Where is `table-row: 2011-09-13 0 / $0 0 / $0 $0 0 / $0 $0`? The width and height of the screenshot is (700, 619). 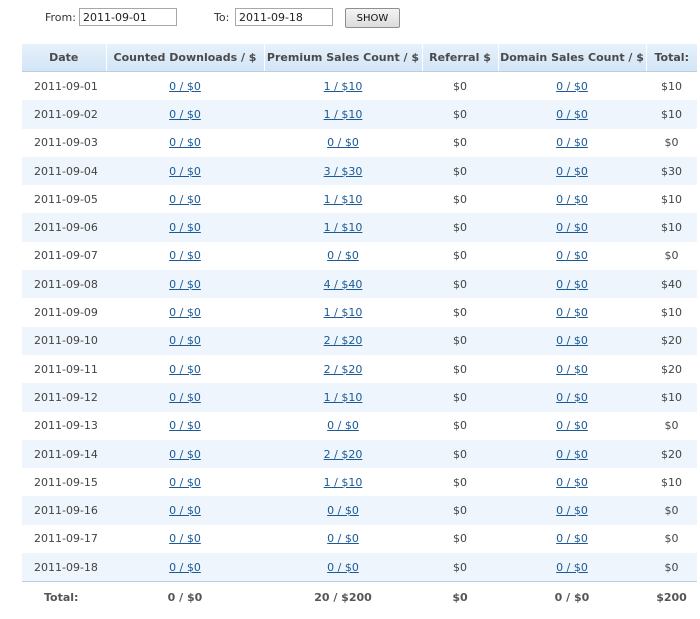
table-row: 2011-09-13 0 / $0 0 / $0 $0 0 / $0 $0 is located at coordinates (359, 426).